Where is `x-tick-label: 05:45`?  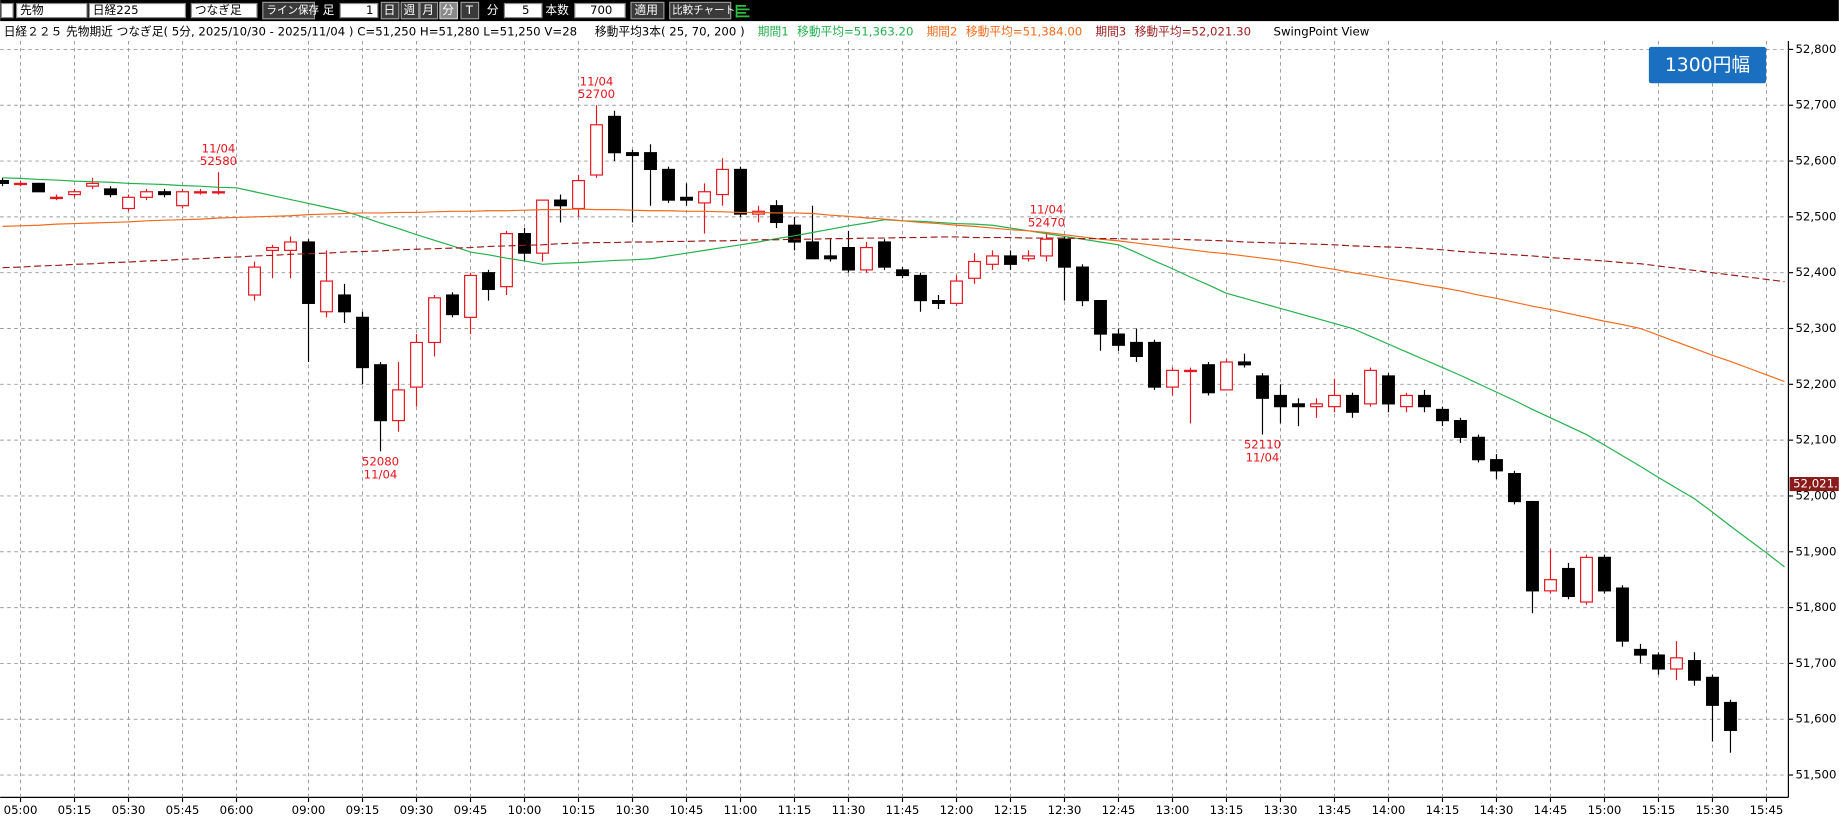
x-tick-label: 05:45 is located at coordinates (183, 810).